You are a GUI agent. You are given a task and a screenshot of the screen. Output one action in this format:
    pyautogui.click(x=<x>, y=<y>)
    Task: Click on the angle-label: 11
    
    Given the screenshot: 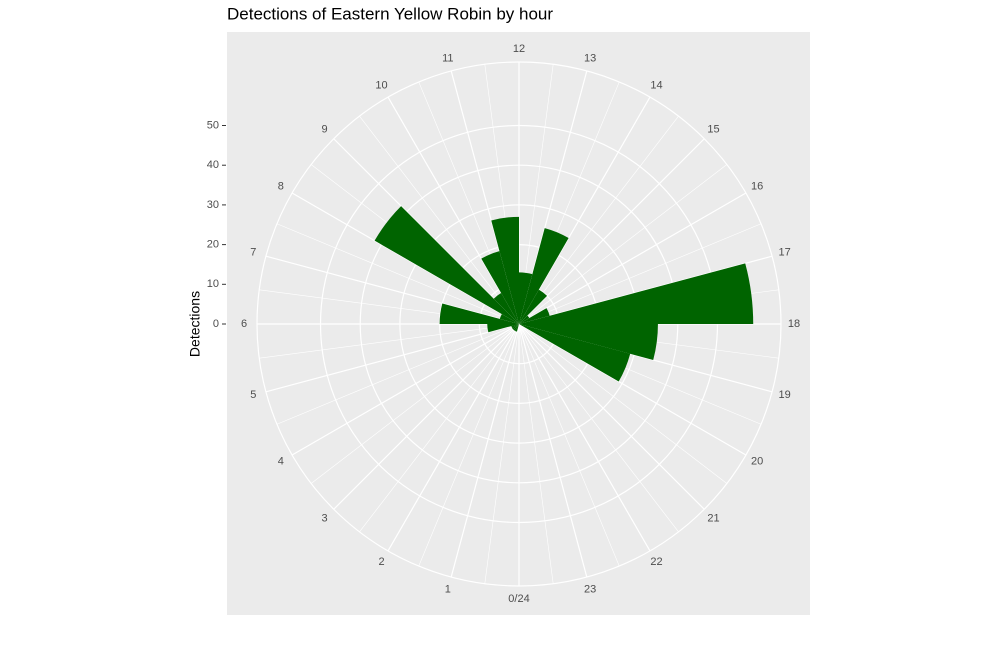 What is the action you would take?
    pyautogui.click(x=447, y=58)
    